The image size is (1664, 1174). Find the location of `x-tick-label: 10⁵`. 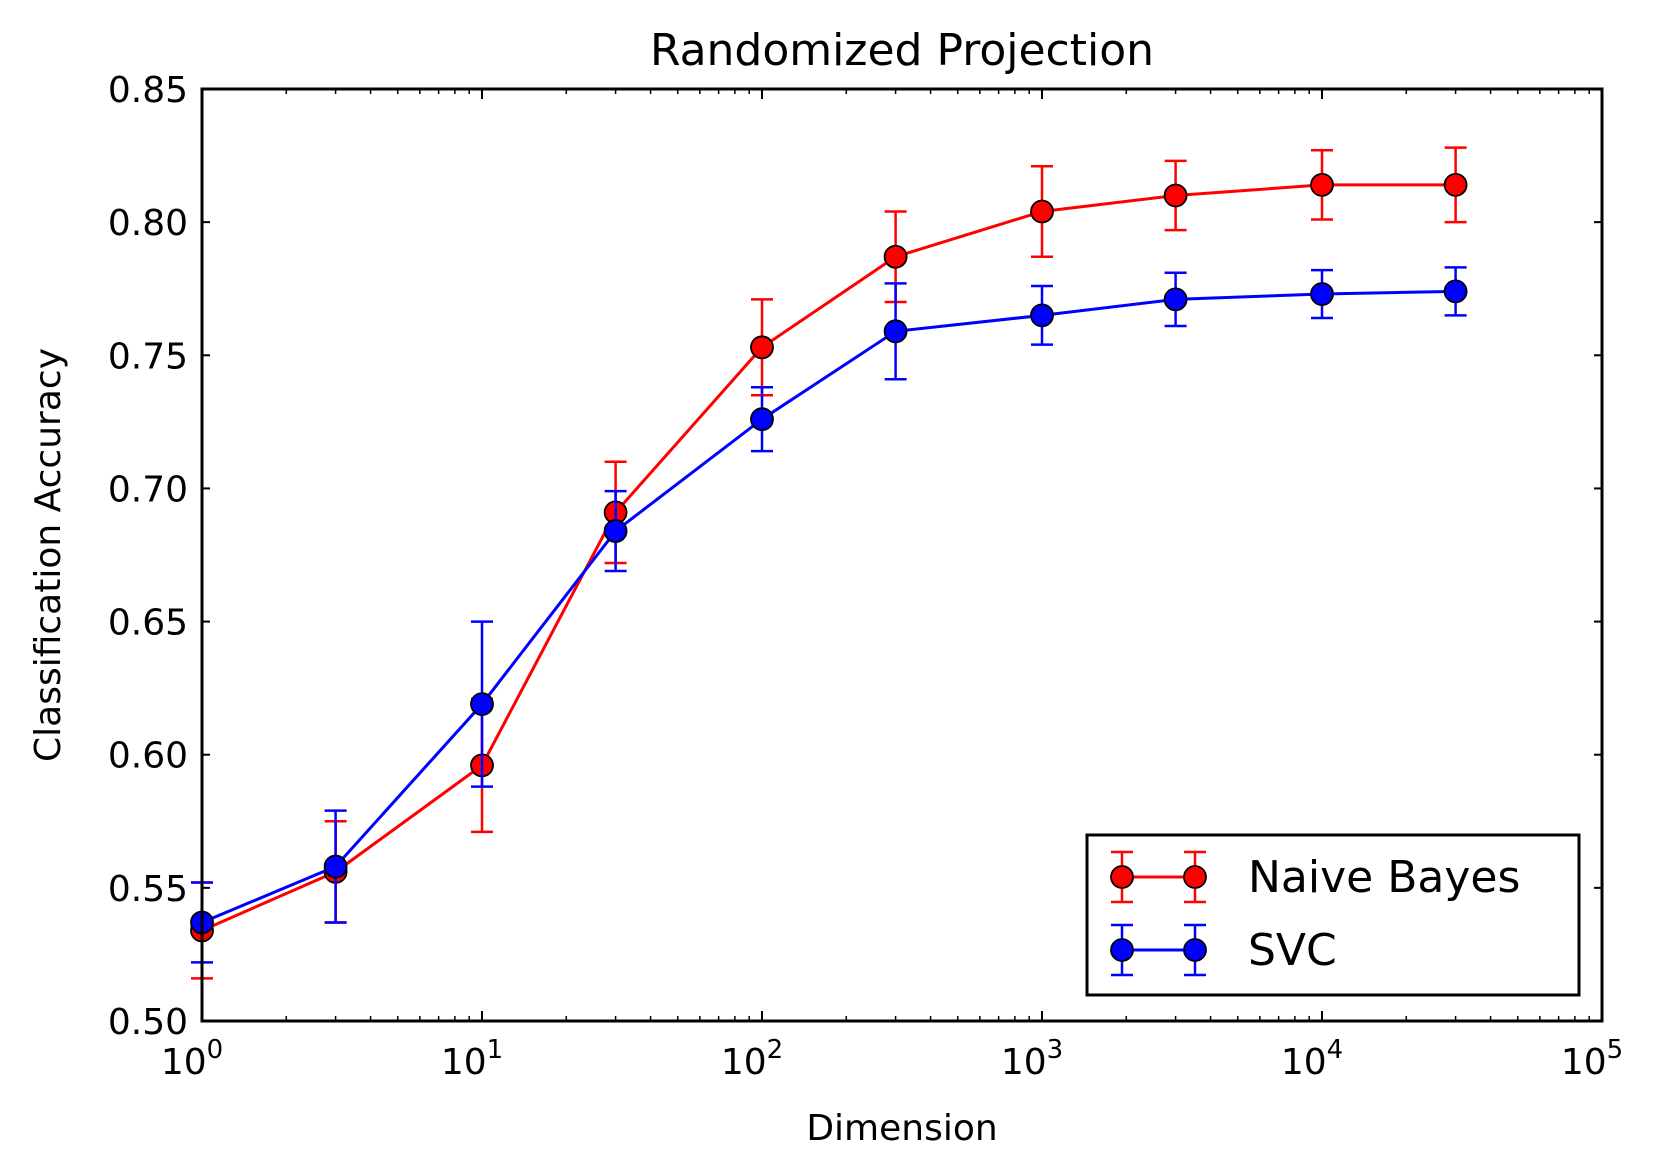

x-tick-label: 10⁵ is located at coordinates (1592, 1059).